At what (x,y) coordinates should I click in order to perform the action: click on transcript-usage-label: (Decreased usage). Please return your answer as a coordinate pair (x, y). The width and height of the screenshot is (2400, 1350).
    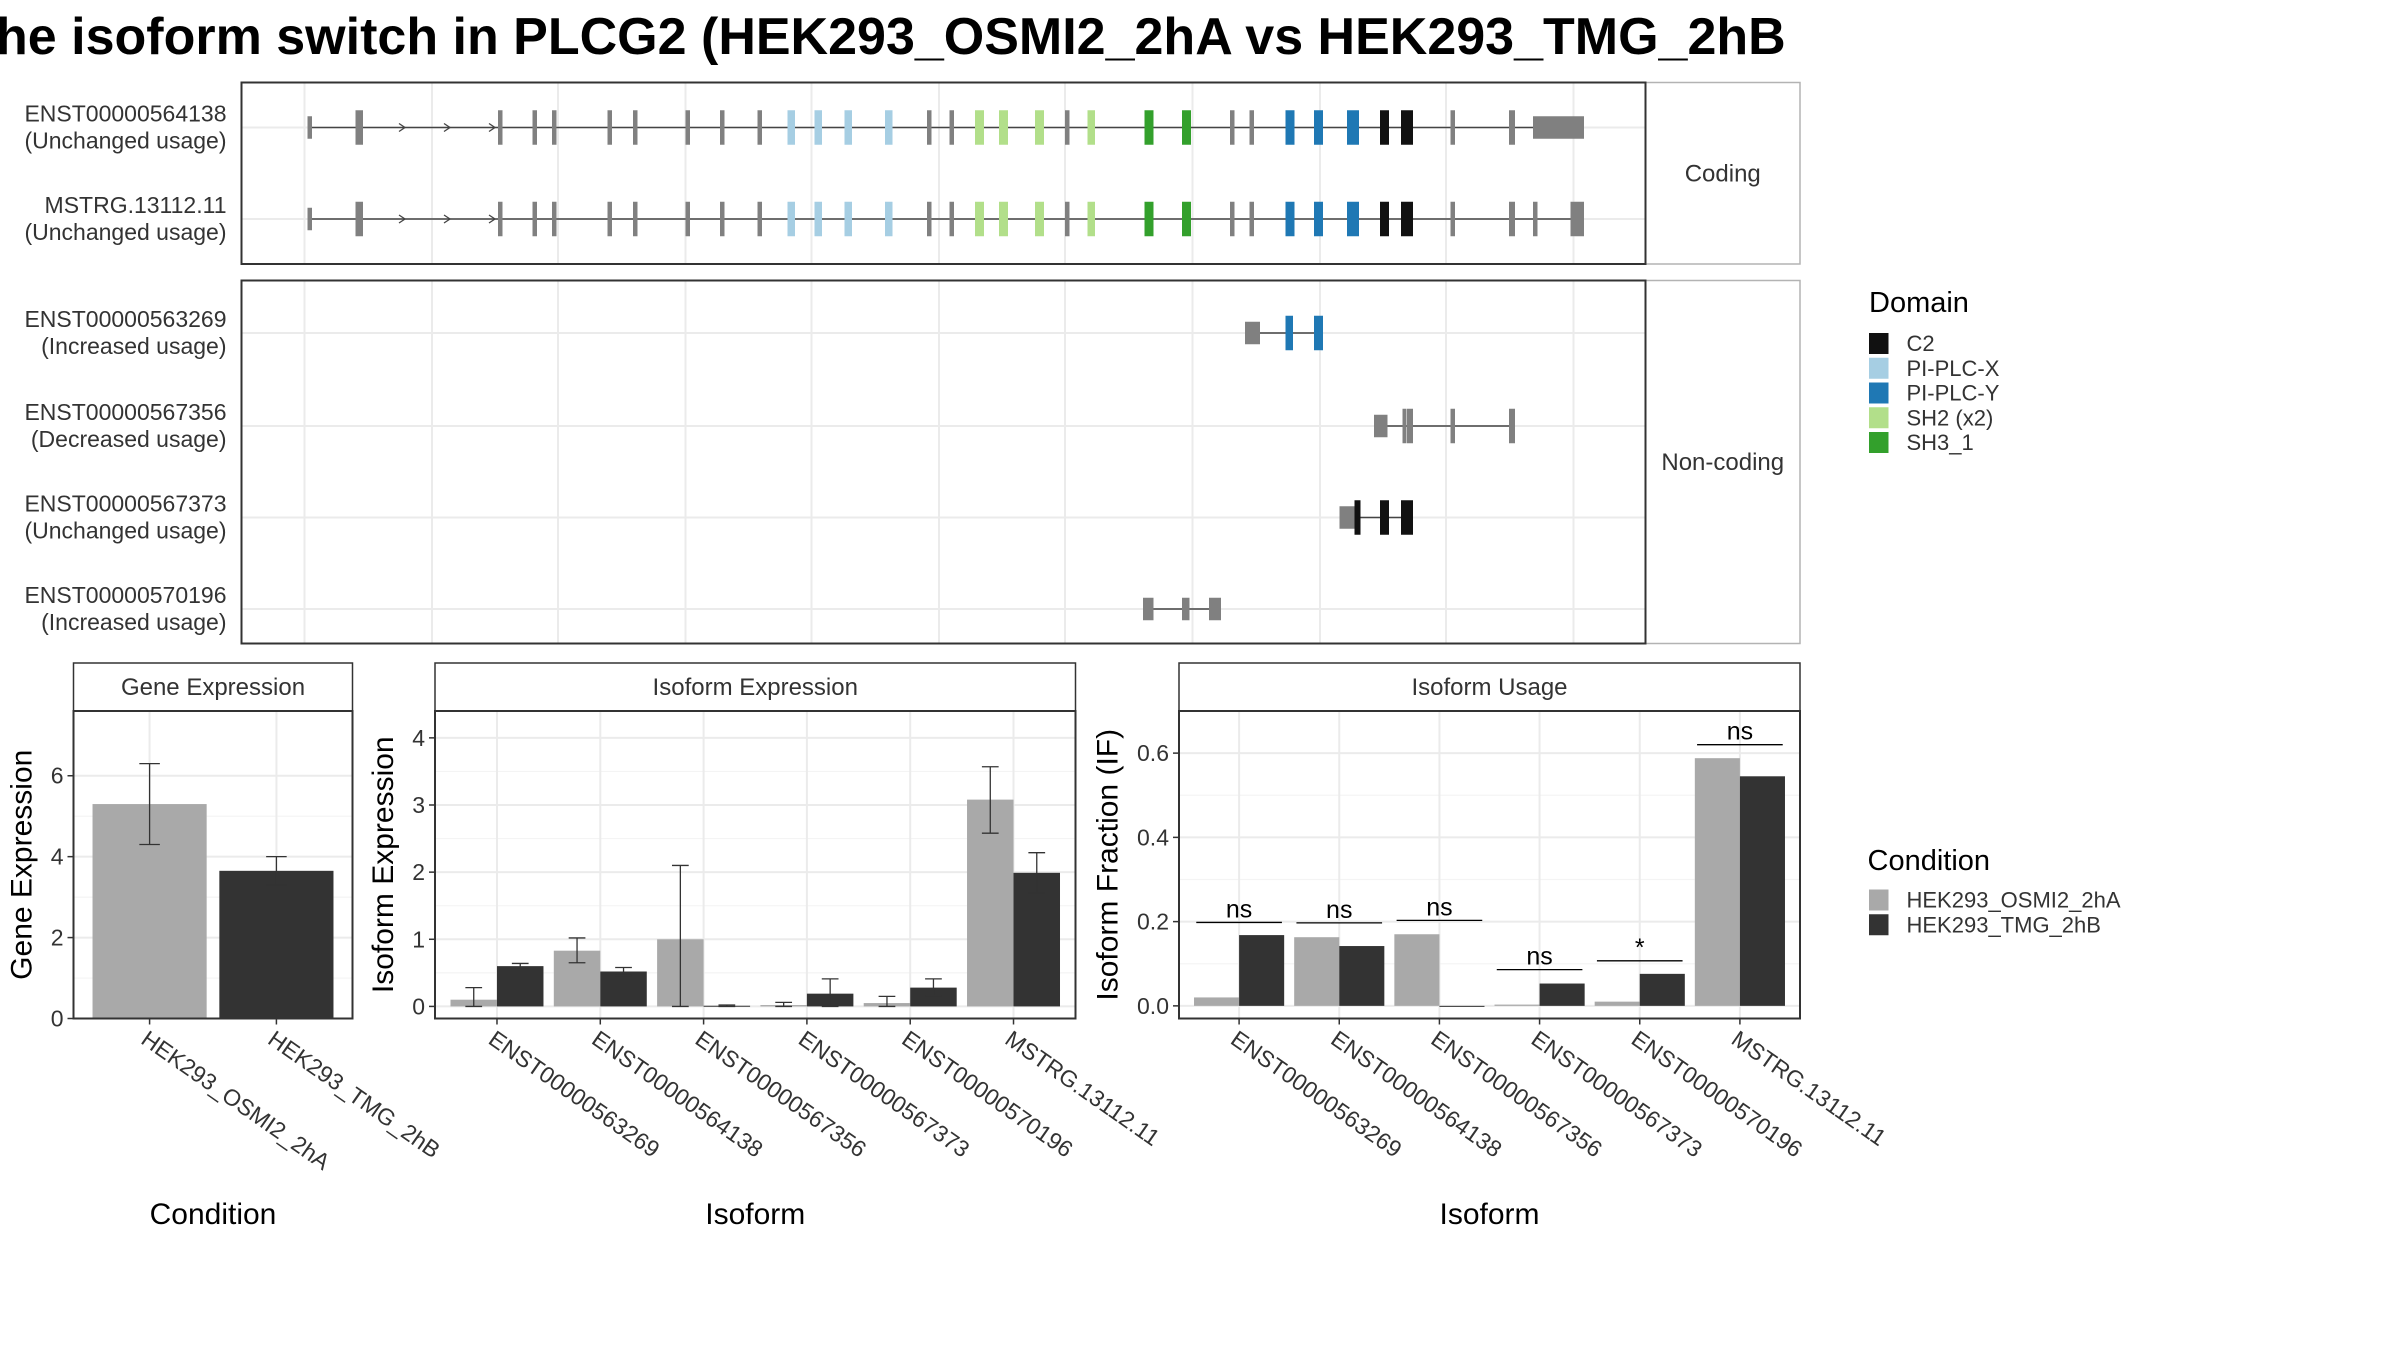
    Looking at the image, I should click on (129, 439).